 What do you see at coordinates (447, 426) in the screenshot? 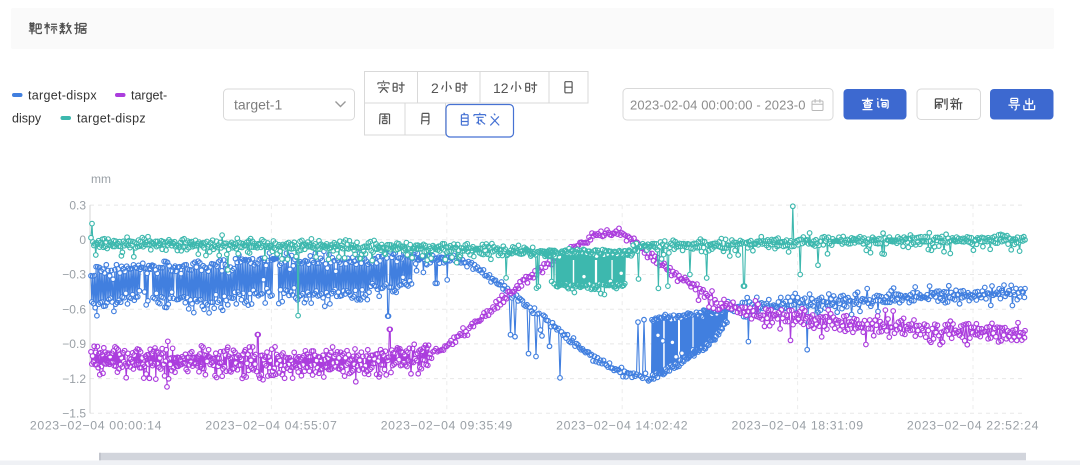
I see `svg-text: 2023−02−04 09:35:49` at bounding box center [447, 426].